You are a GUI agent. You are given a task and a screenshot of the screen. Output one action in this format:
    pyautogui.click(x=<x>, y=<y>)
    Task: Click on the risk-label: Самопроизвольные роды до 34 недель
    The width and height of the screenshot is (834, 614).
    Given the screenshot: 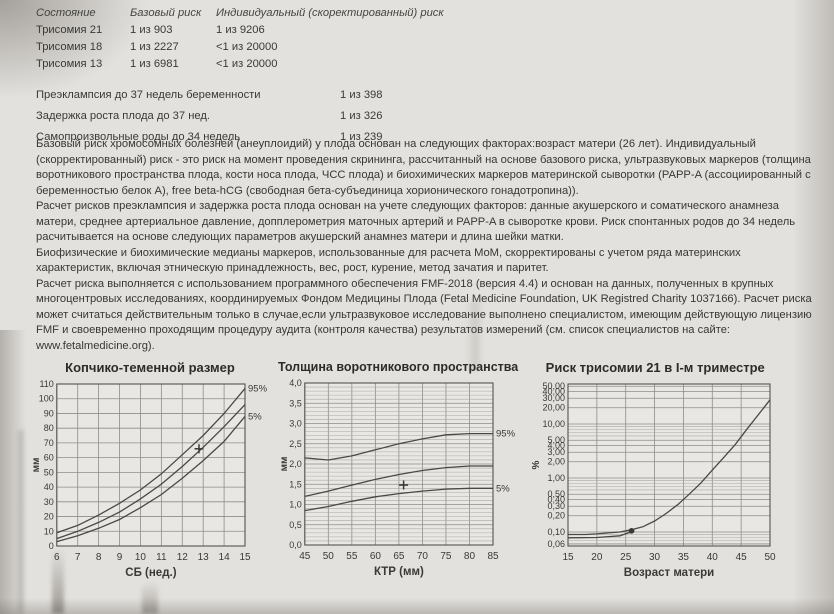 What is the action you would take?
    pyautogui.click(x=138, y=137)
    